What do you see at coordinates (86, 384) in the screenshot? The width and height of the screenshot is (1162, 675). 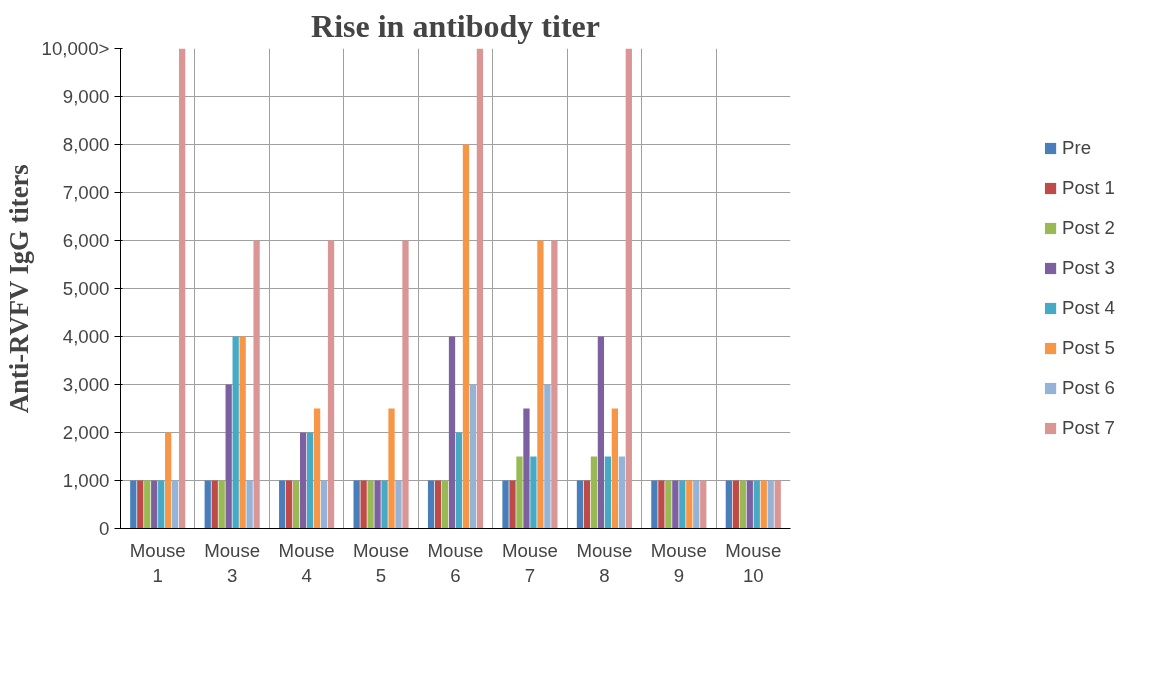 I see `y-tick-label: 3,000` at bounding box center [86, 384].